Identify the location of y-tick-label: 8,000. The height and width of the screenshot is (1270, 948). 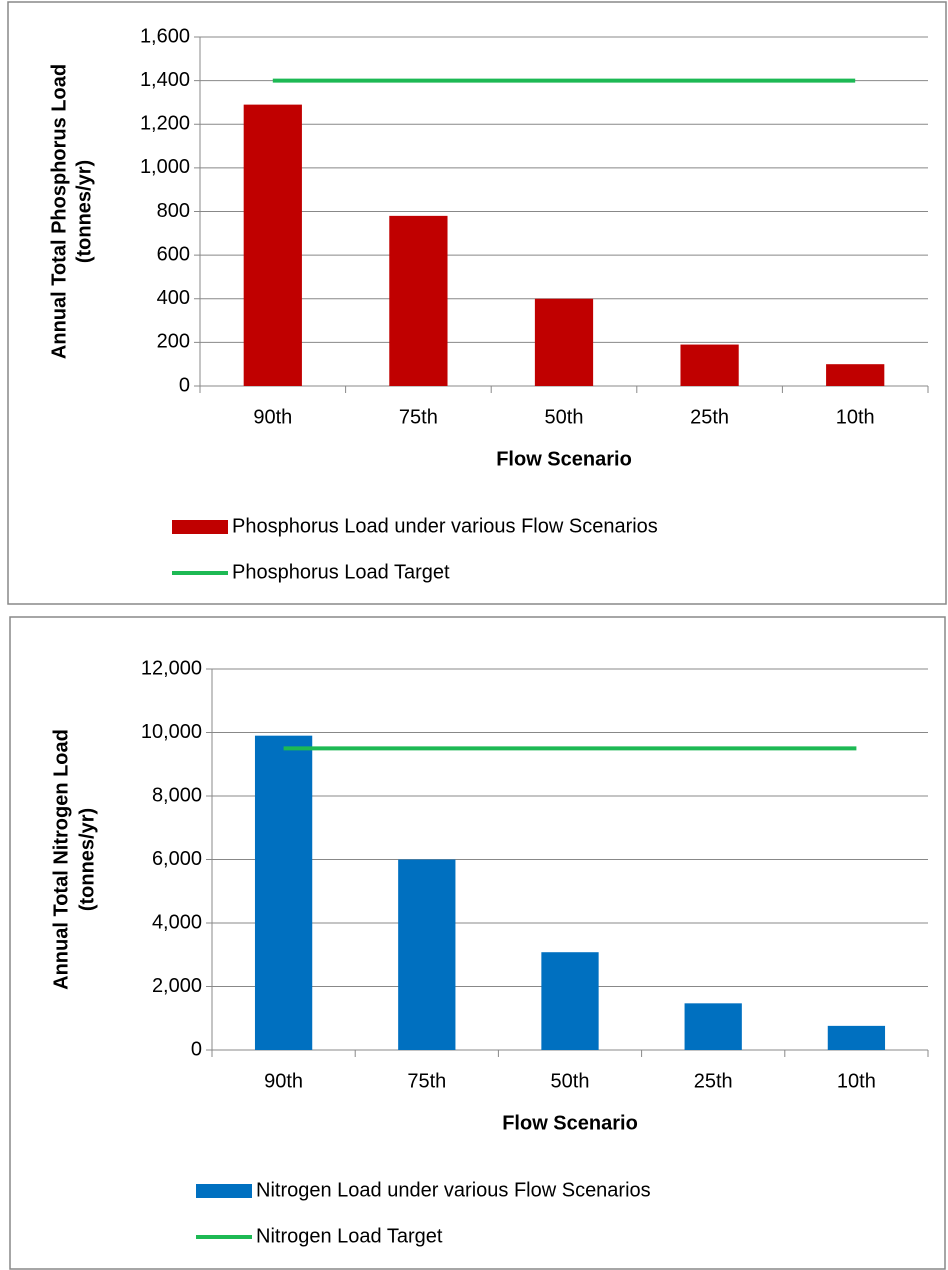
(177, 795).